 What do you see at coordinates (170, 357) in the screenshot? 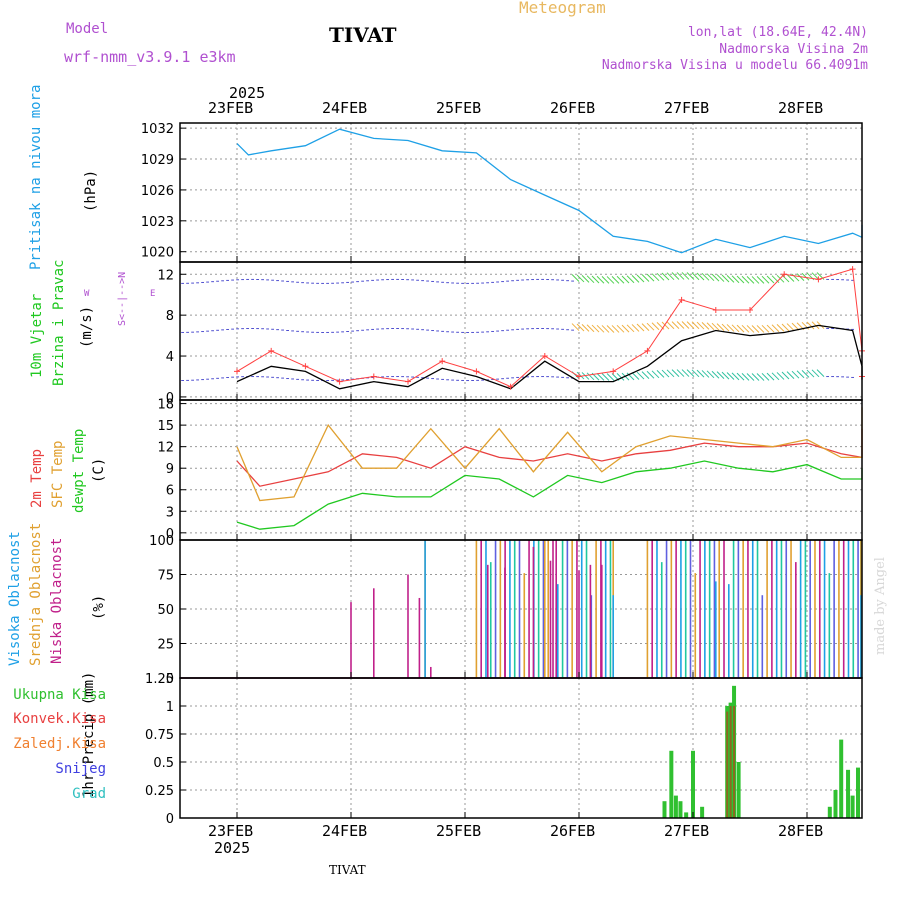
I see `y-tick-label: 4` at bounding box center [170, 357].